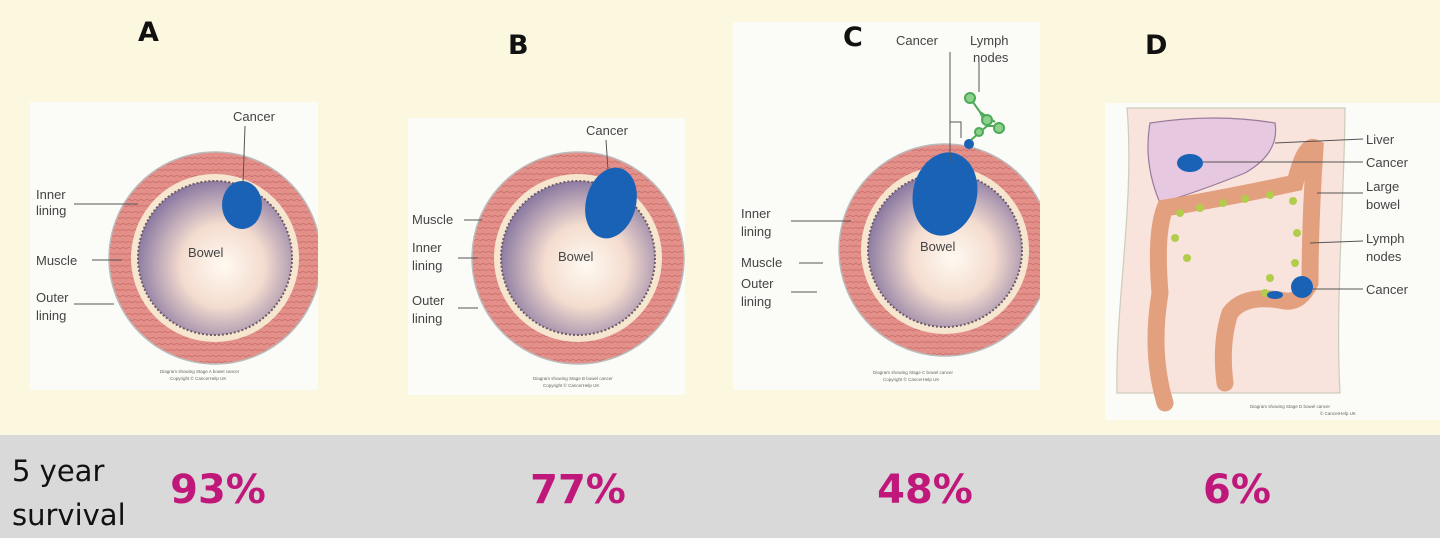 The width and height of the screenshot is (1440, 538). Describe the element at coordinates (913, 372) in the screenshot. I see `diagram-label: Diagram showing Stage C bowel cancer` at that location.